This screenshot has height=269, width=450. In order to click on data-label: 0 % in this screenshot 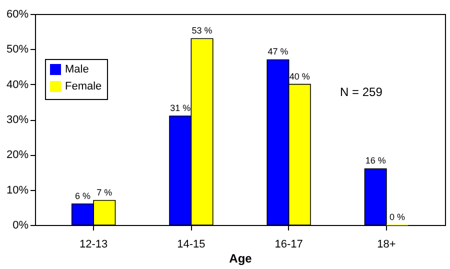, I will do `click(398, 217)`.